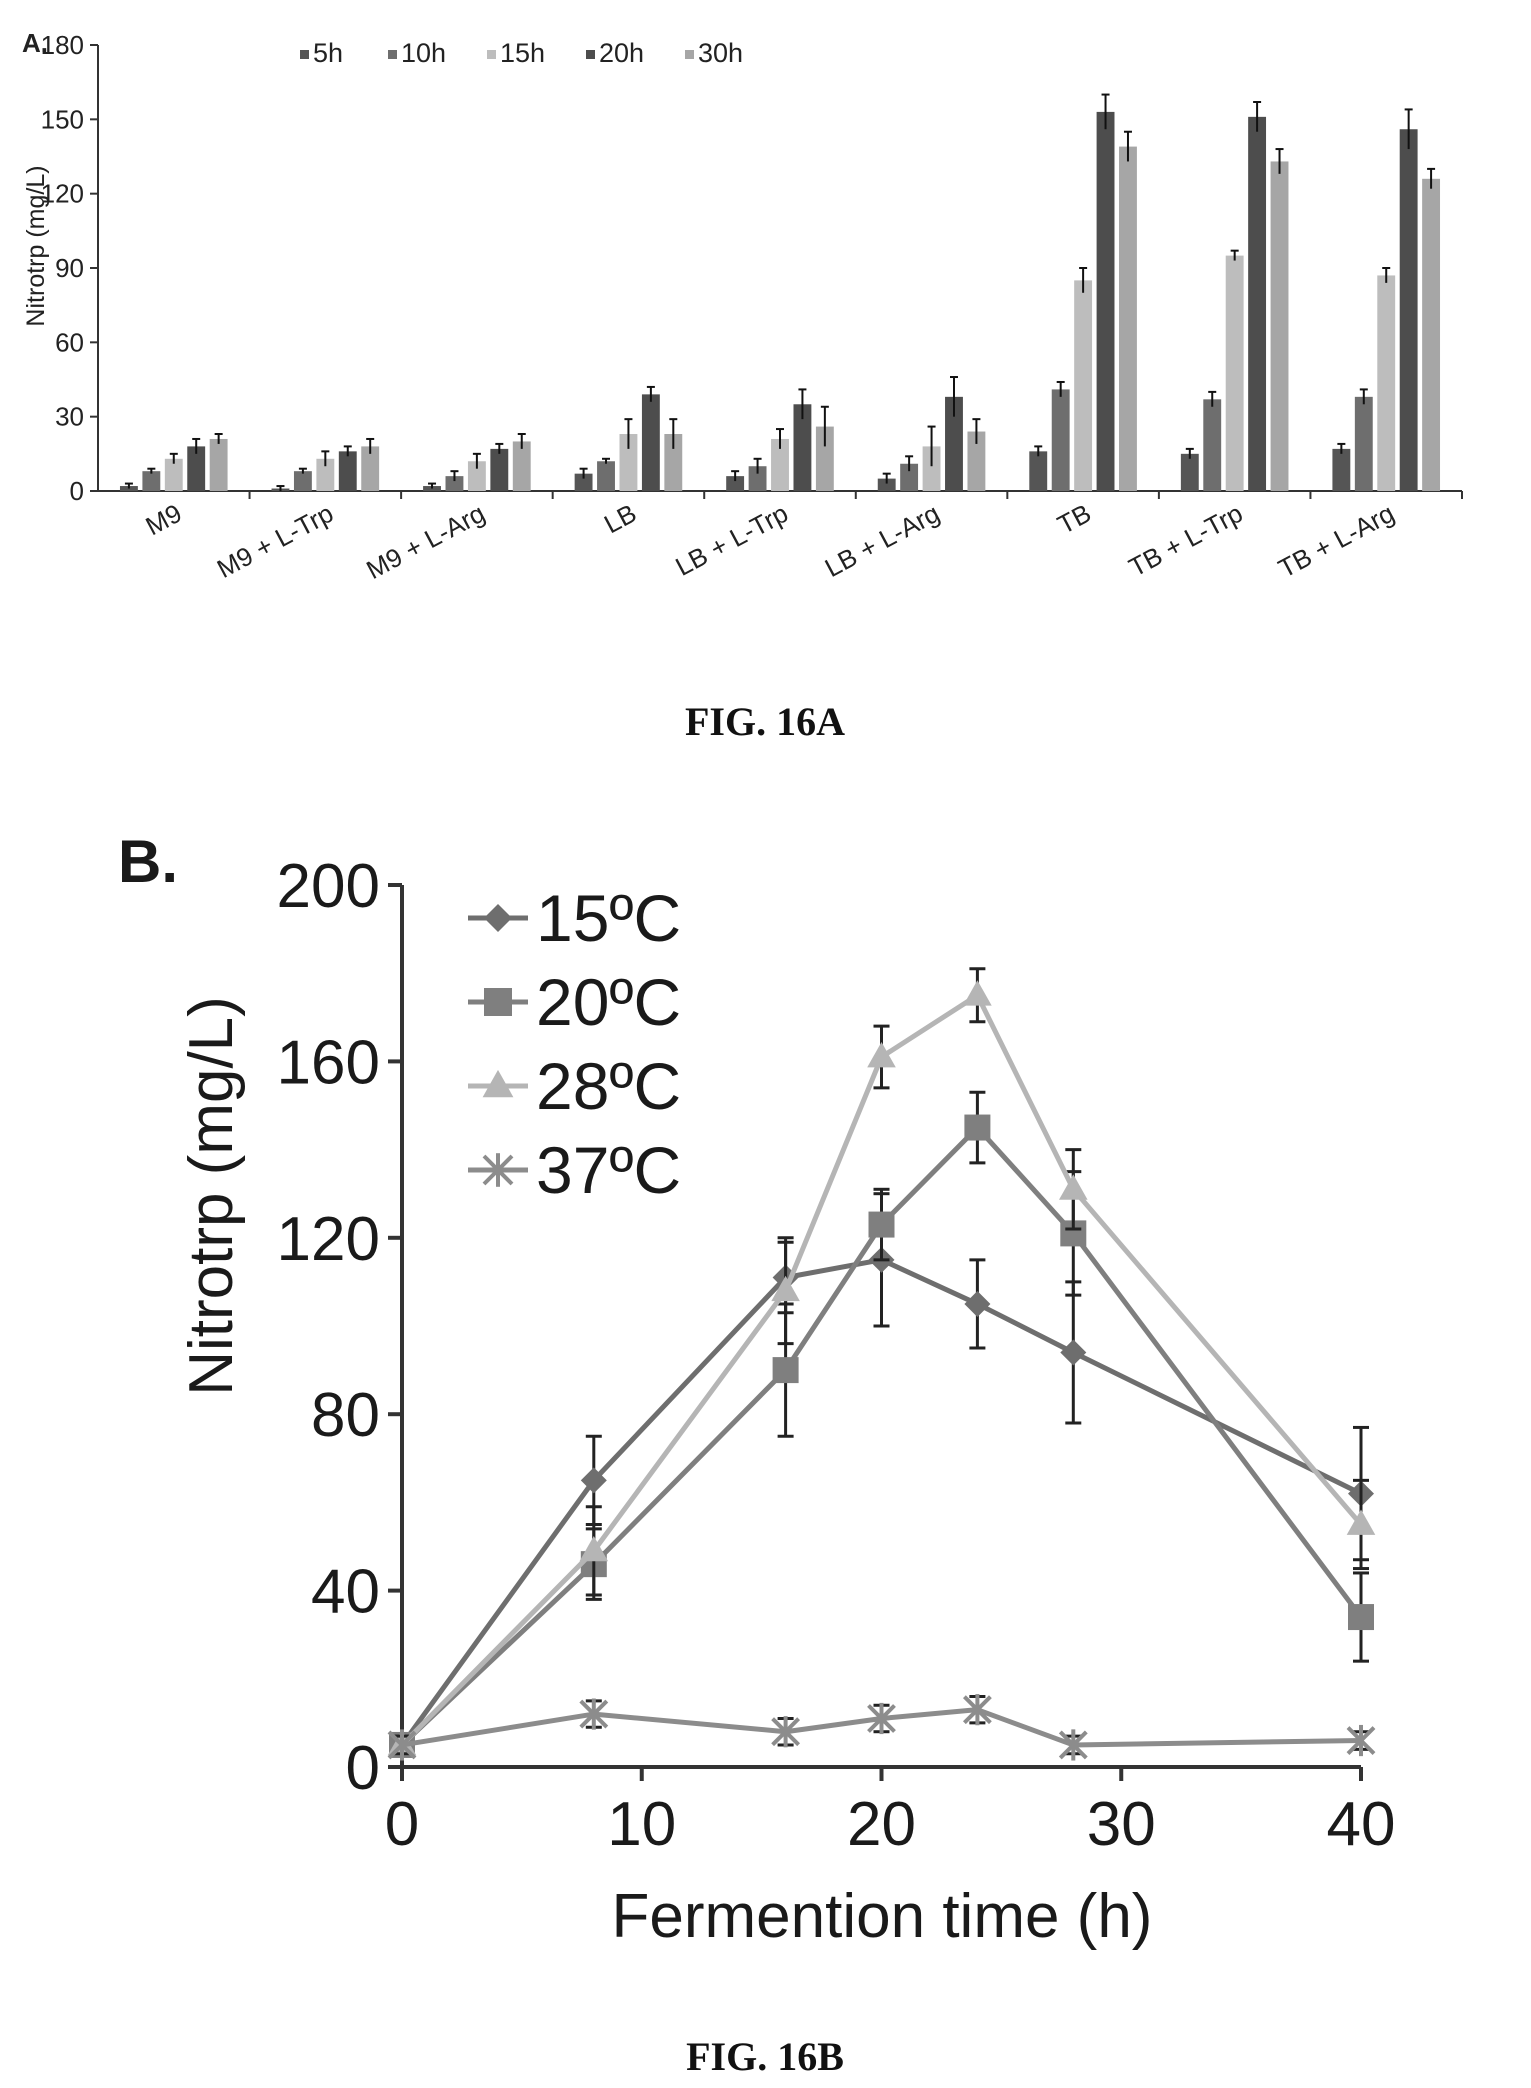 This screenshot has height=2088, width=1531. Describe the element at coordinates (628, 462) in the screenshot. I see `bar-lb-15h` at that location.